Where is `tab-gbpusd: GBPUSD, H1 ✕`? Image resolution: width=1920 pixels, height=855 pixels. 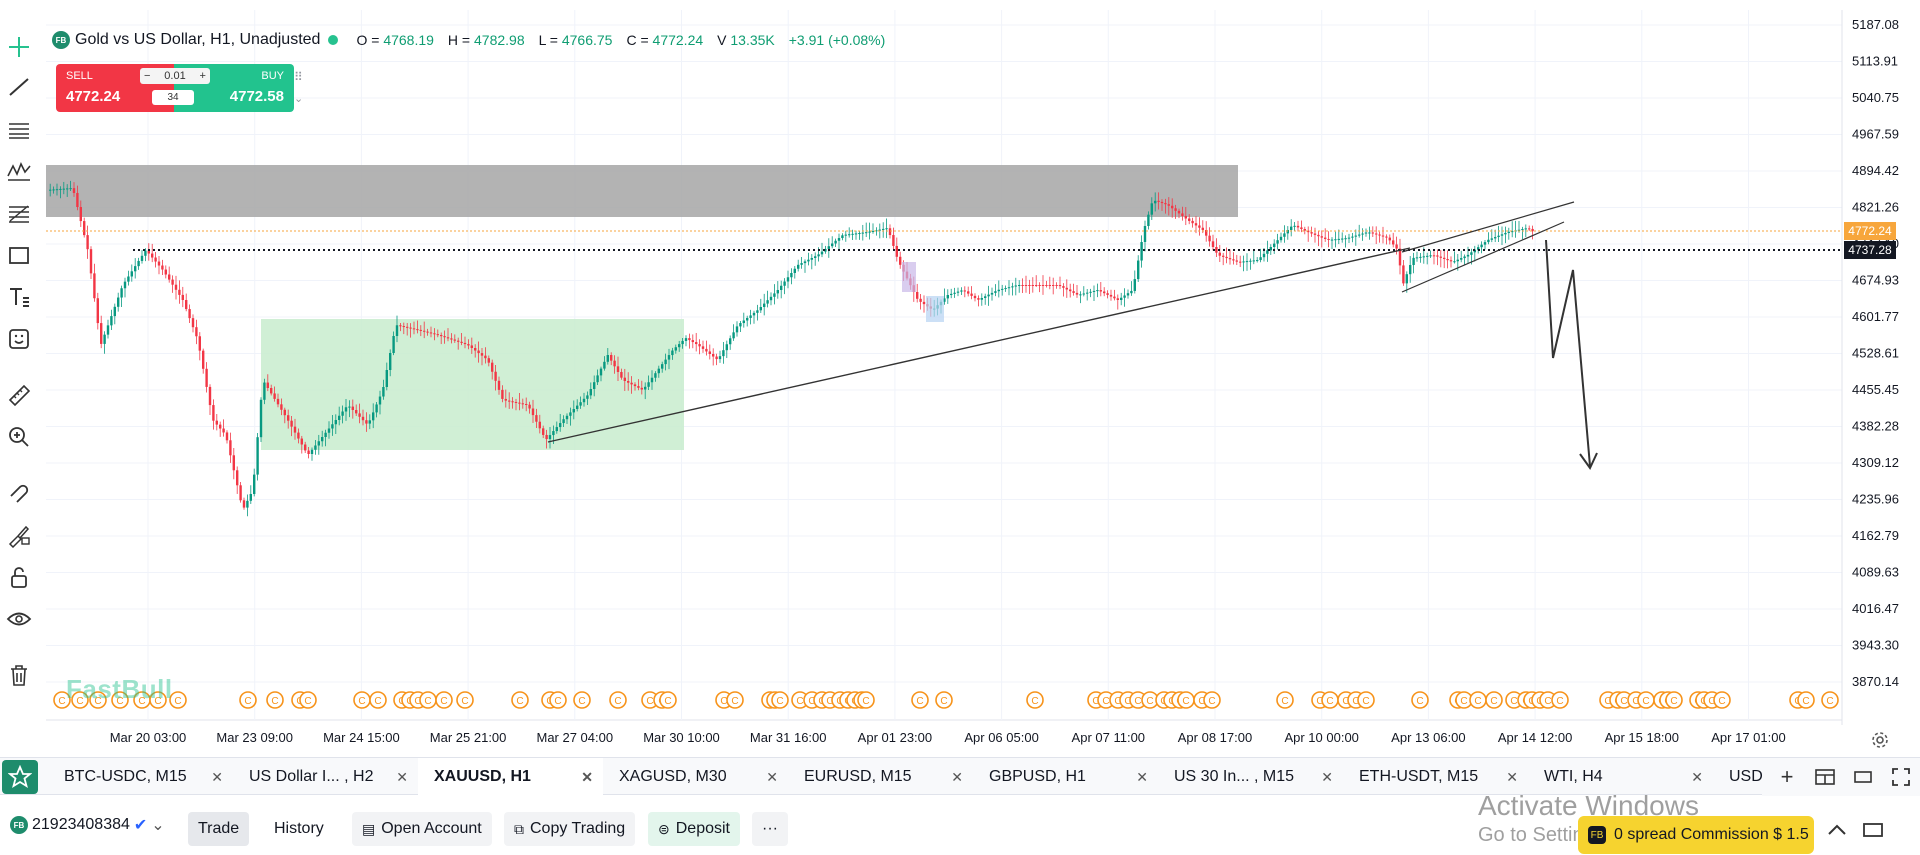
tab-gbpusd: GBPUSD, H1 ✕ is located at coordinates (1068, 776).